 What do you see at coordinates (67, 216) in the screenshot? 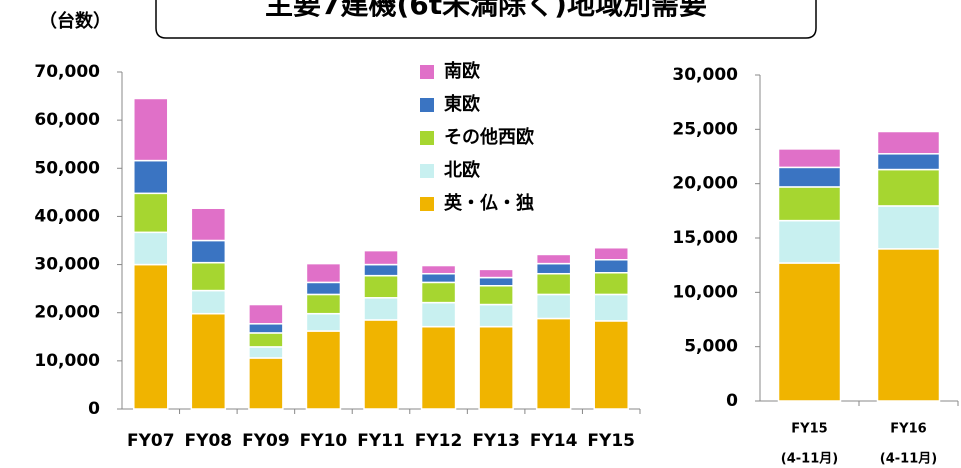
I see `y-tick-label: 40,000` at bounding box center [67, 216].